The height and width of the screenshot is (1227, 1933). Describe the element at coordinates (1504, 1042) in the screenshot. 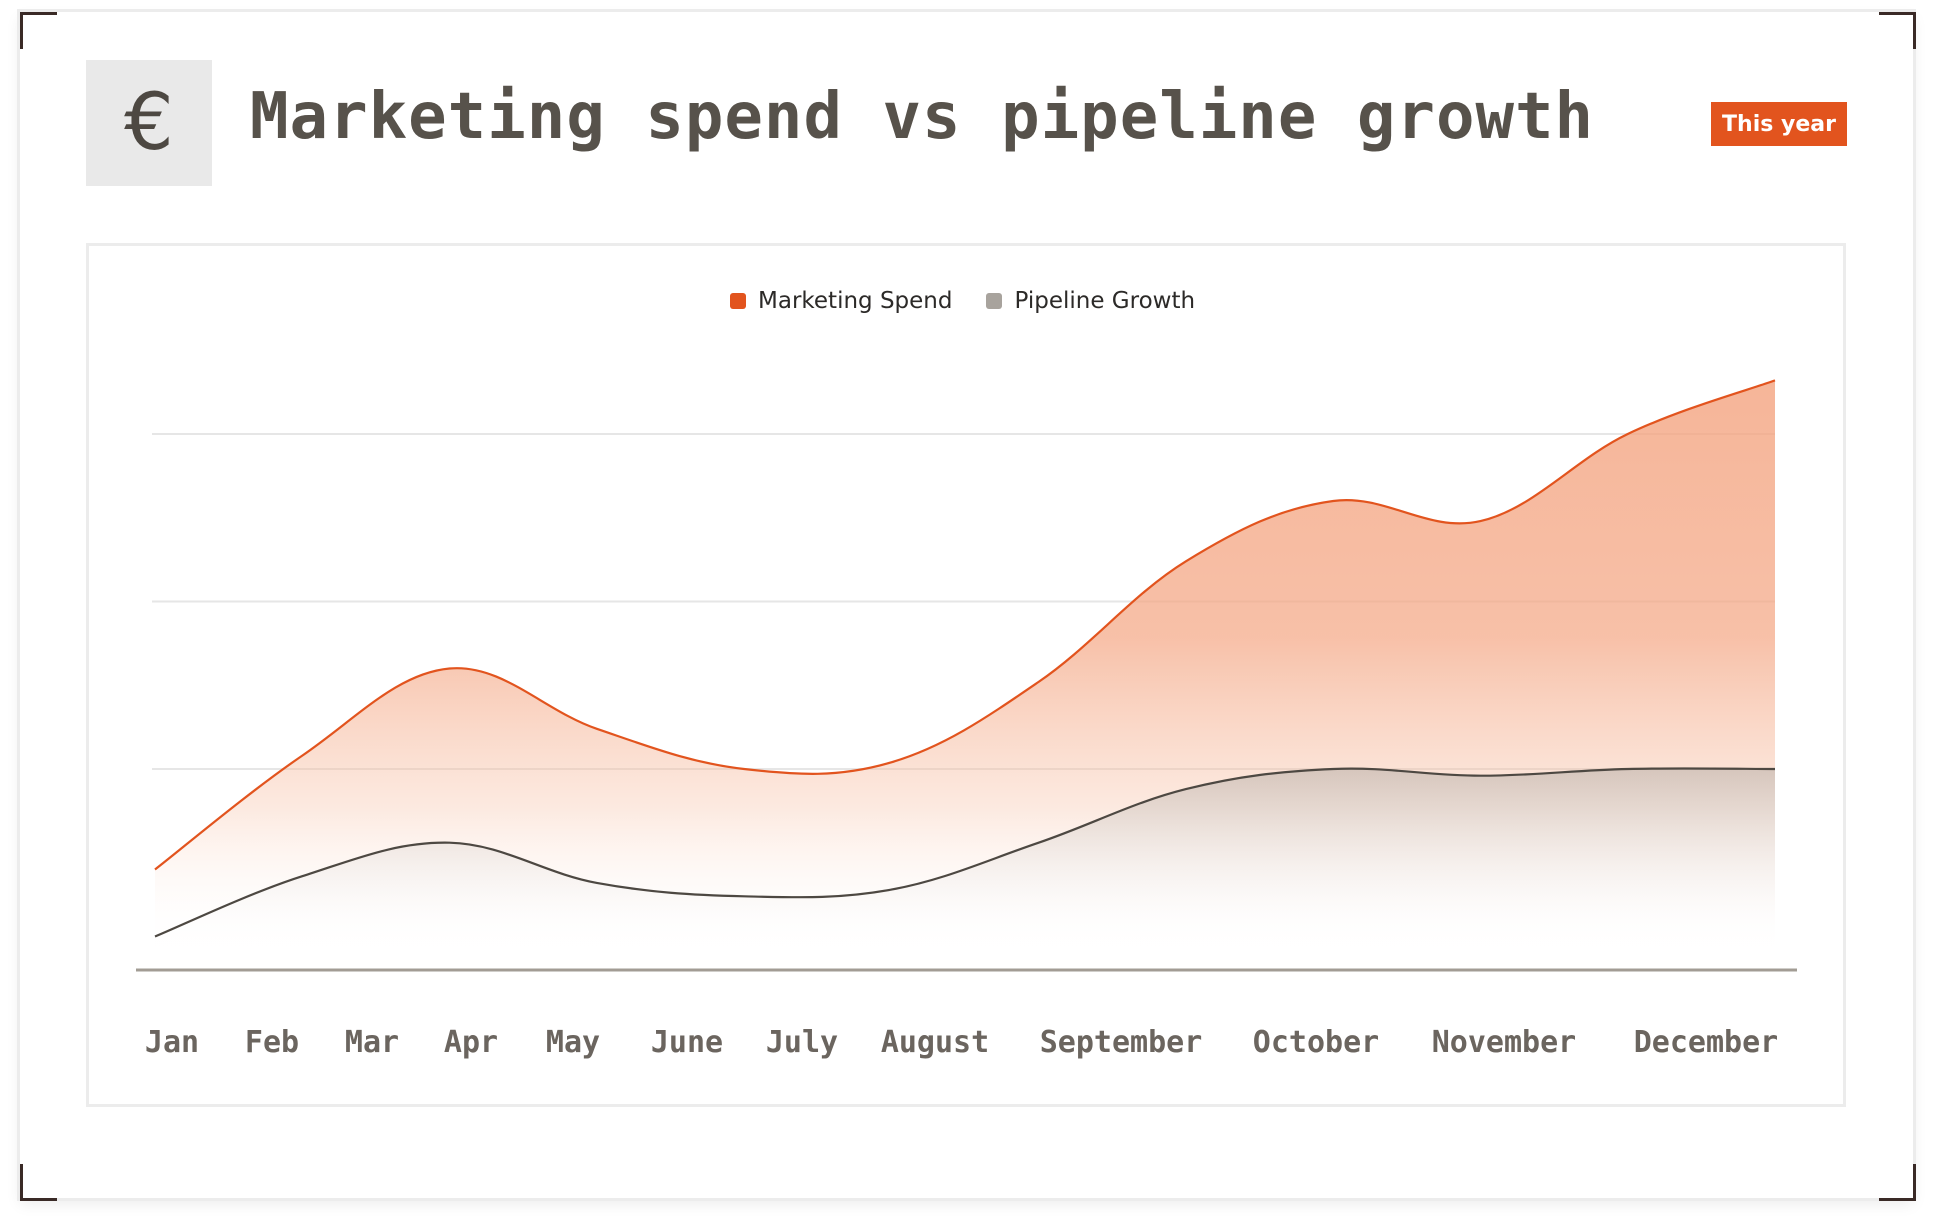

I see `x-tick-label: November` at that location.